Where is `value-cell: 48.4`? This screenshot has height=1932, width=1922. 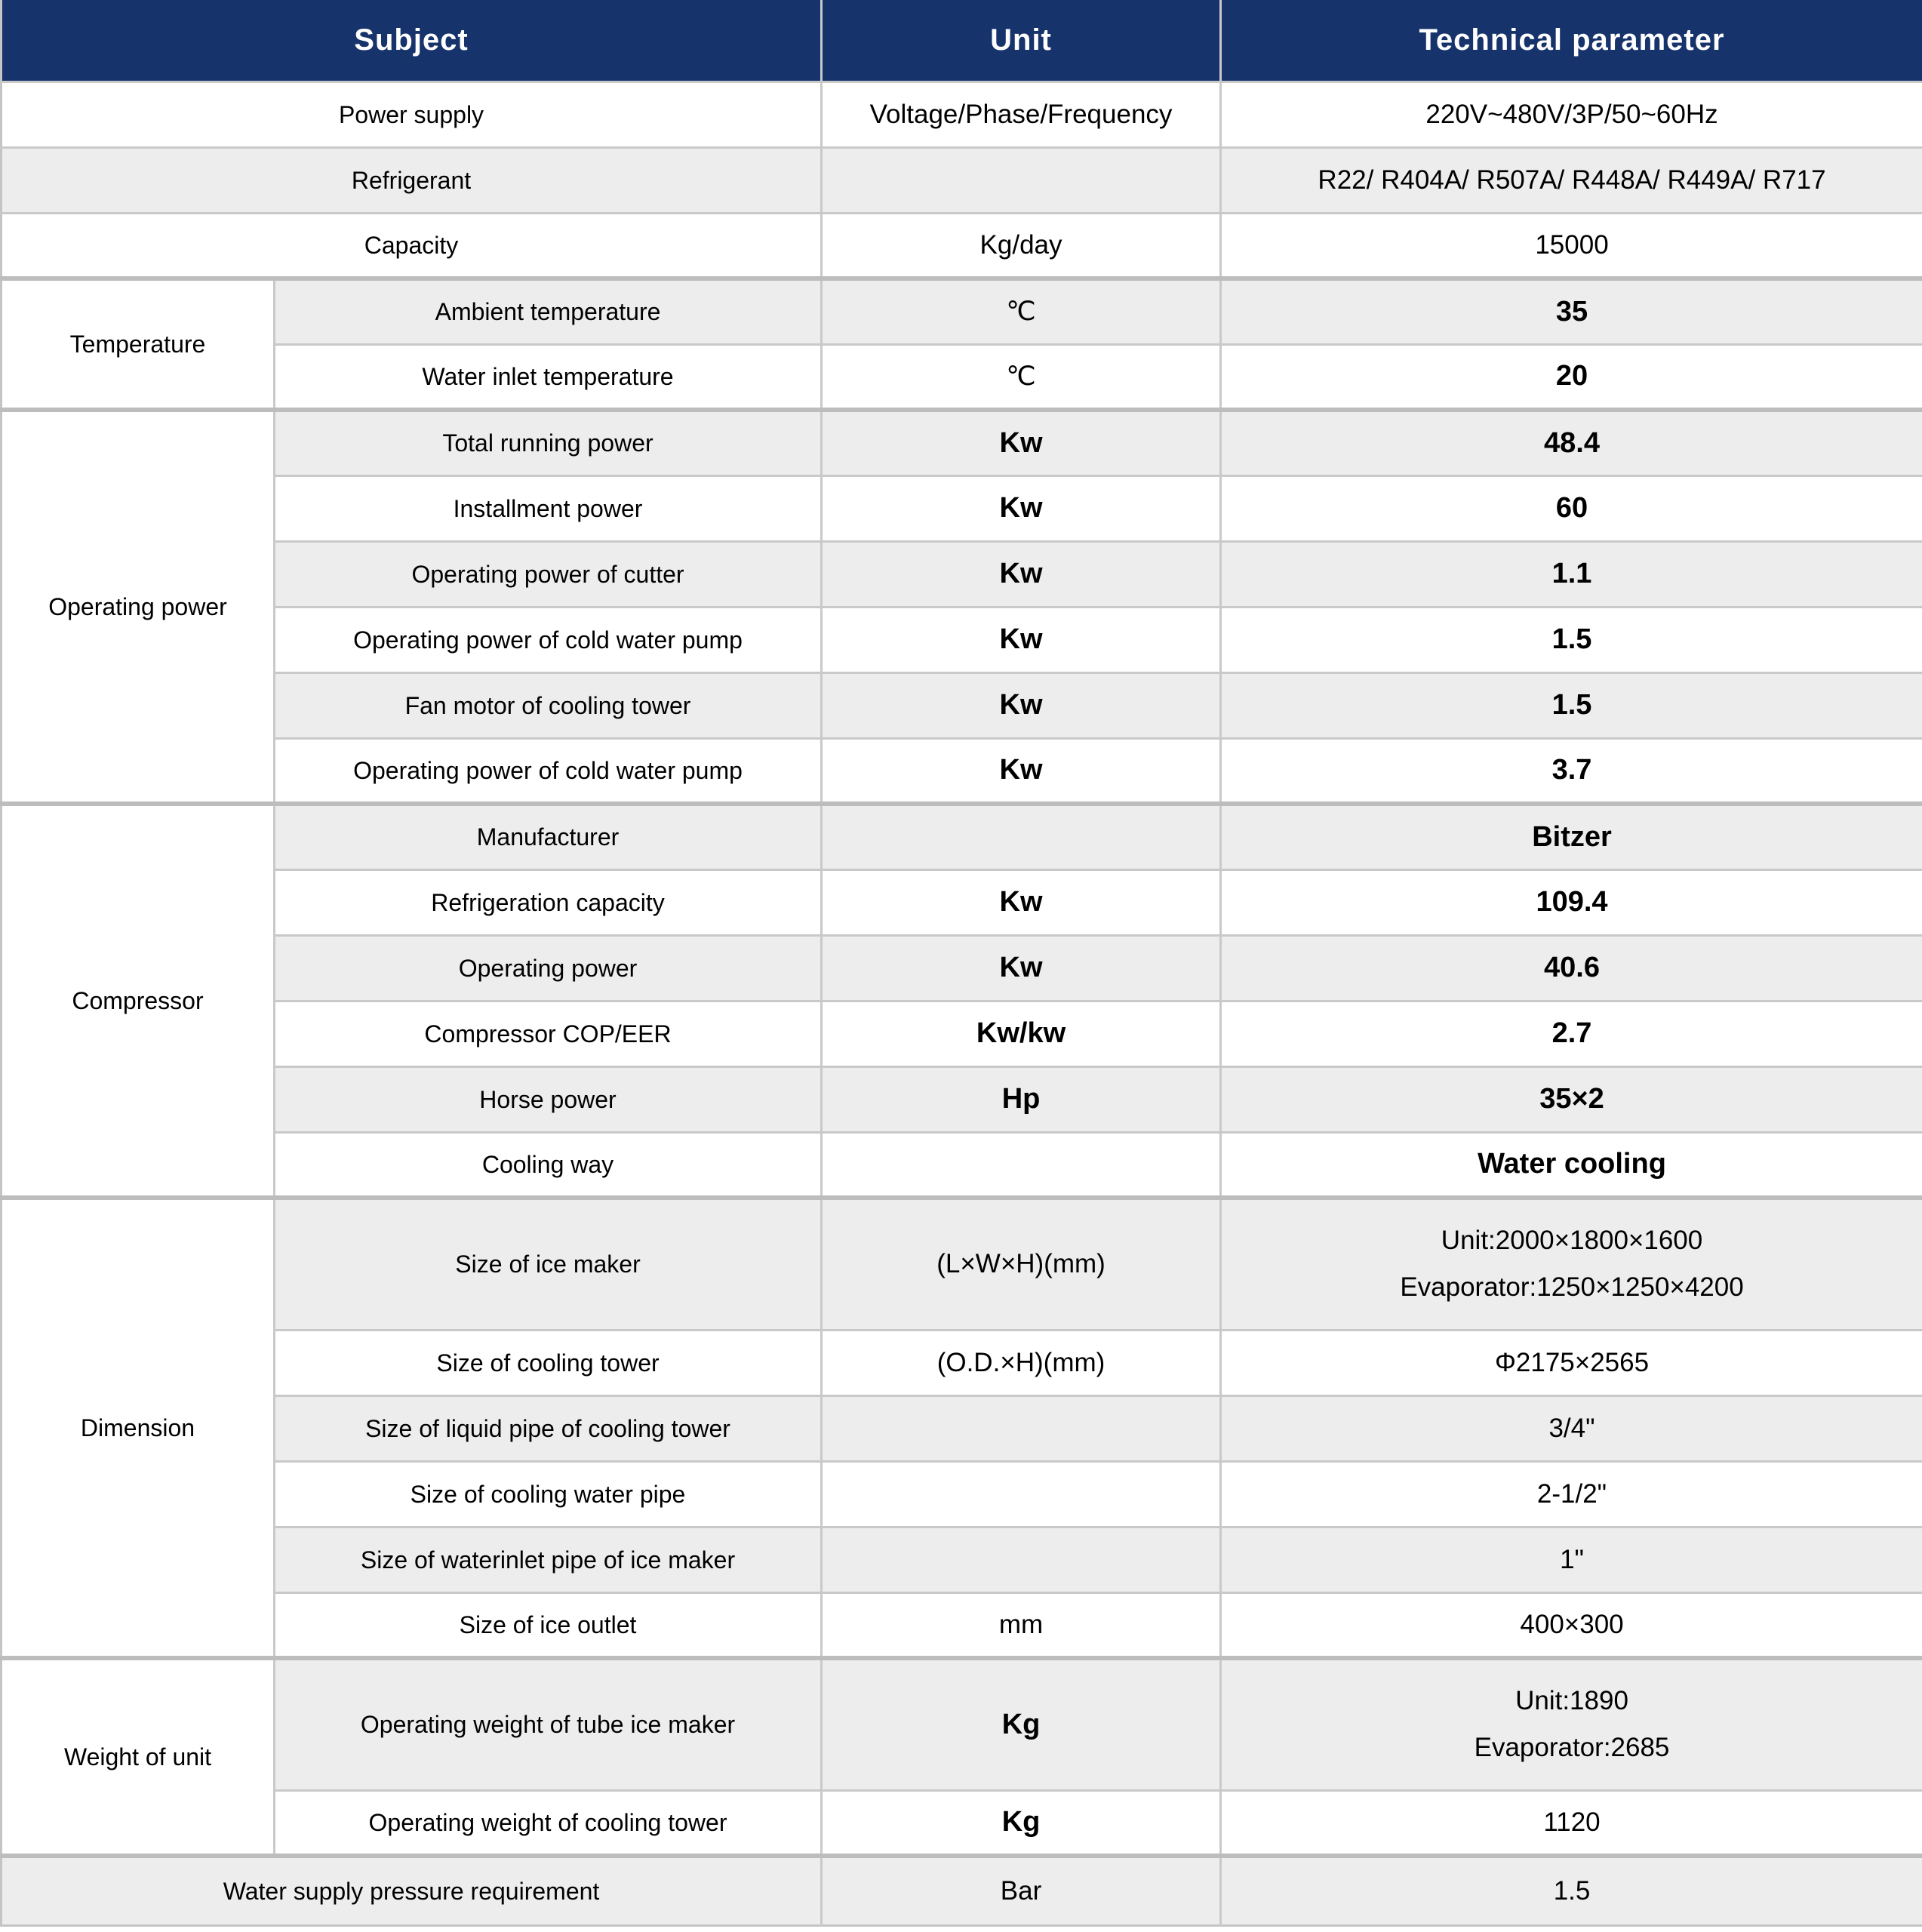
value-cell: 48.4 is located at coordinates (1571, 441).